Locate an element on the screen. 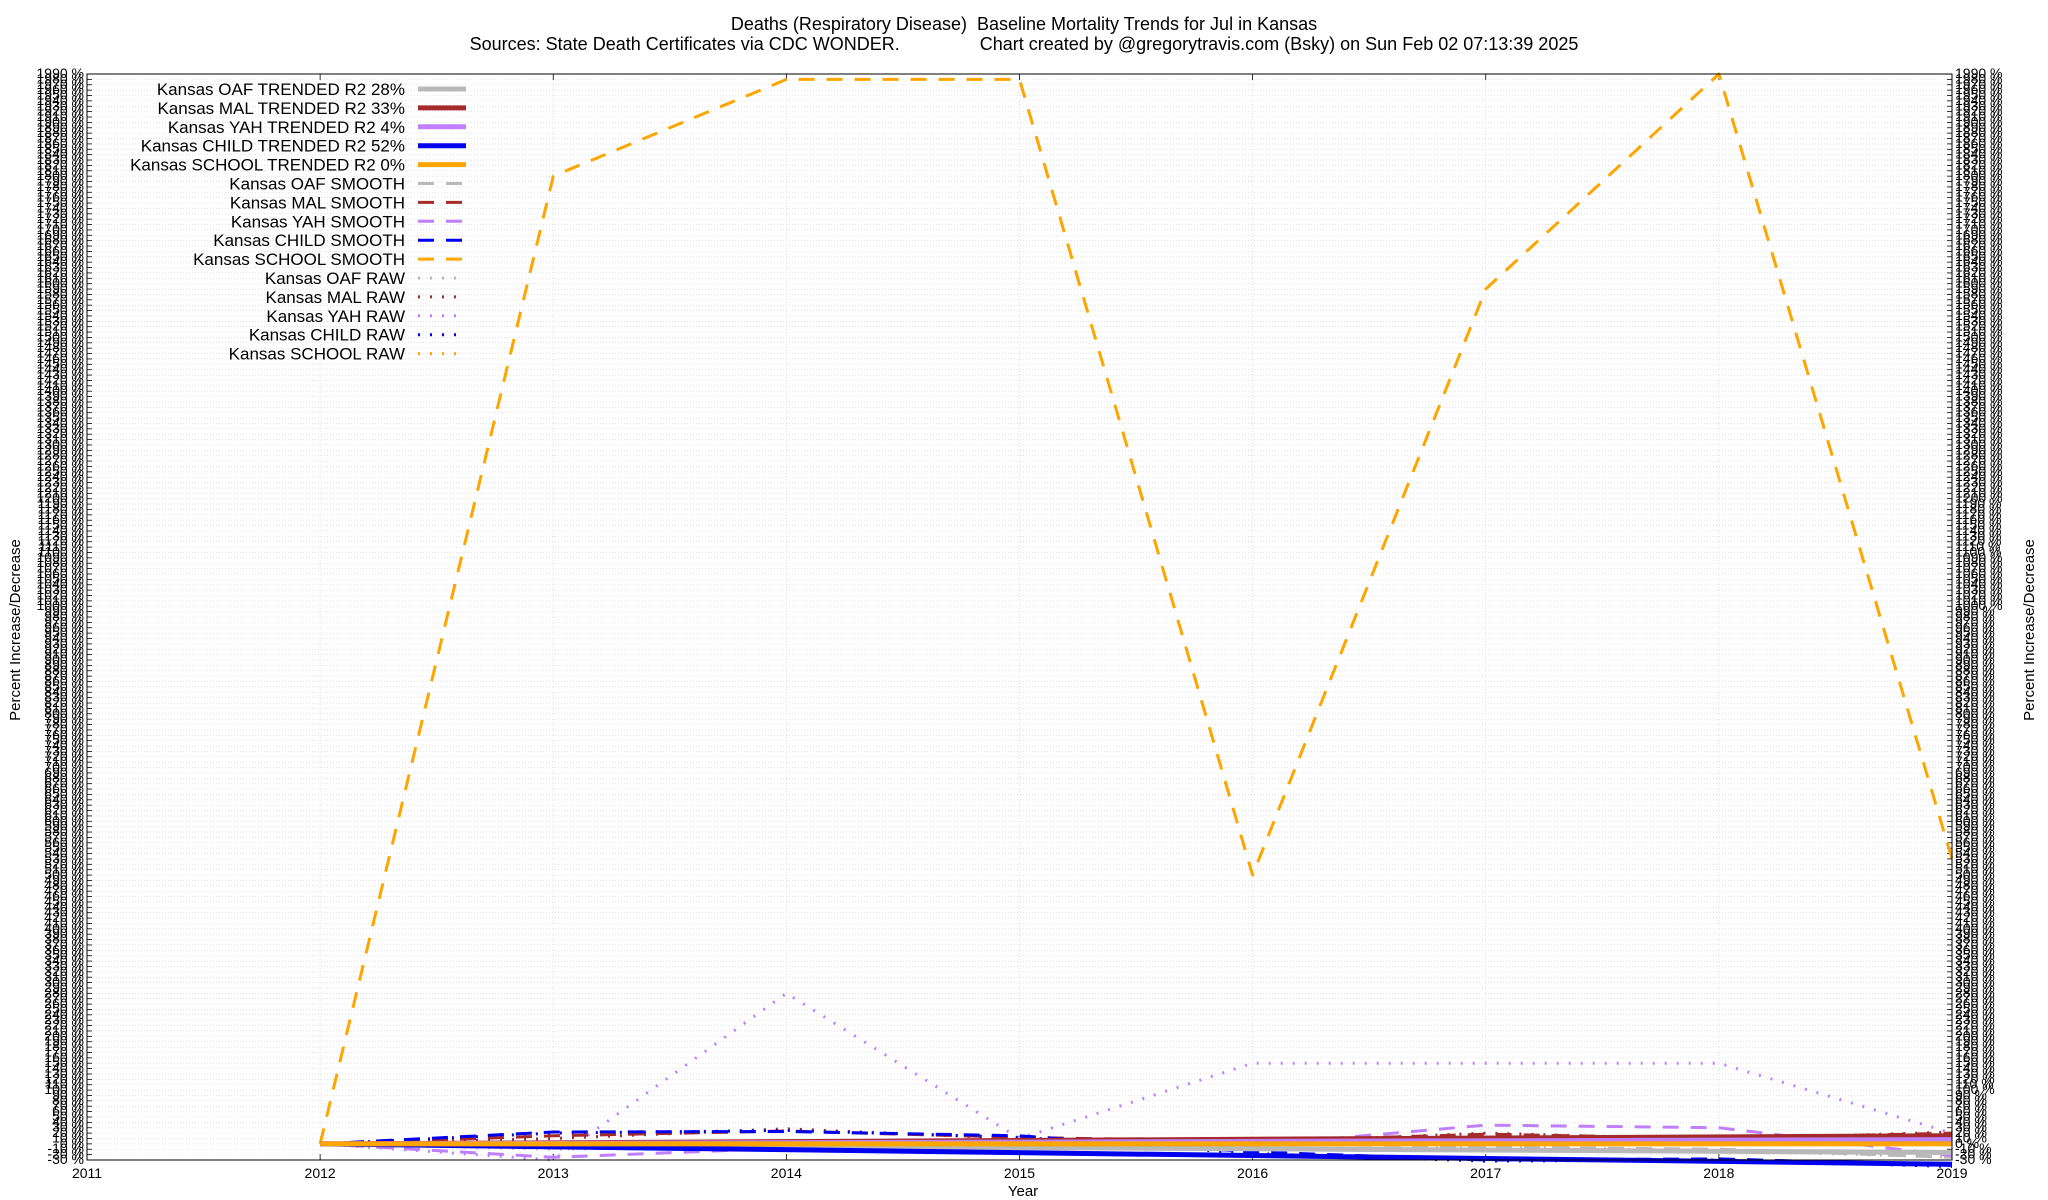 This screenshot has height=1200, width=2048. y-tick-label: 1260 % is located at coordinates (1978, 465).